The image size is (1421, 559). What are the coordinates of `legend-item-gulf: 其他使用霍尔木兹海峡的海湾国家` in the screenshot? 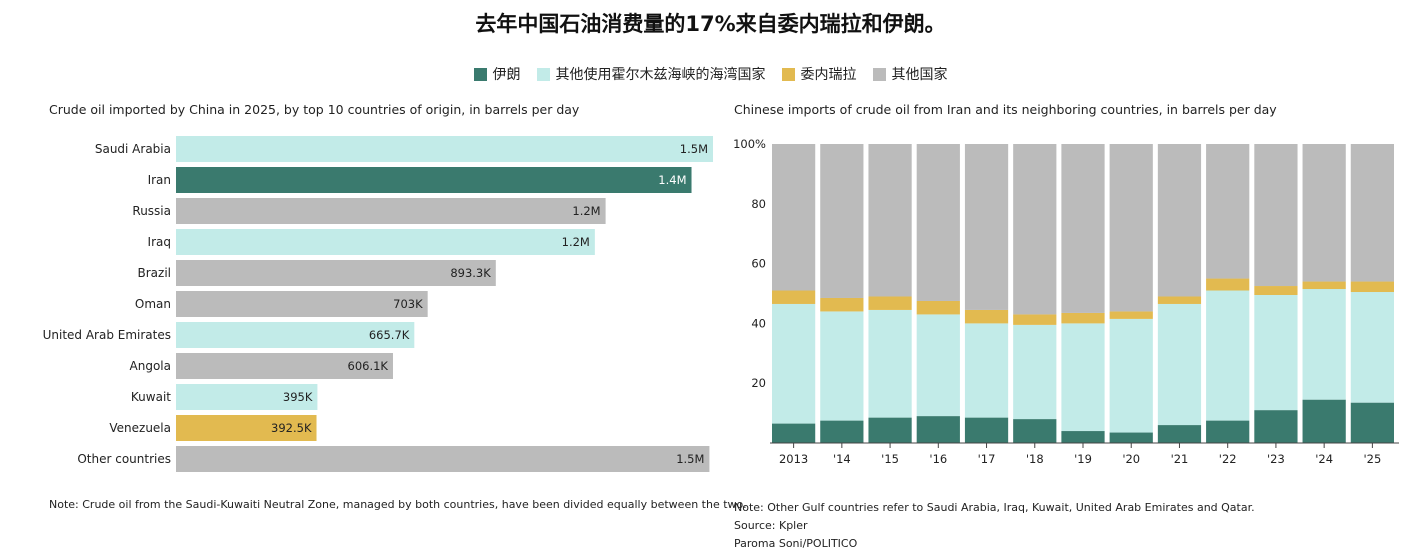 It's located at (651, 74).